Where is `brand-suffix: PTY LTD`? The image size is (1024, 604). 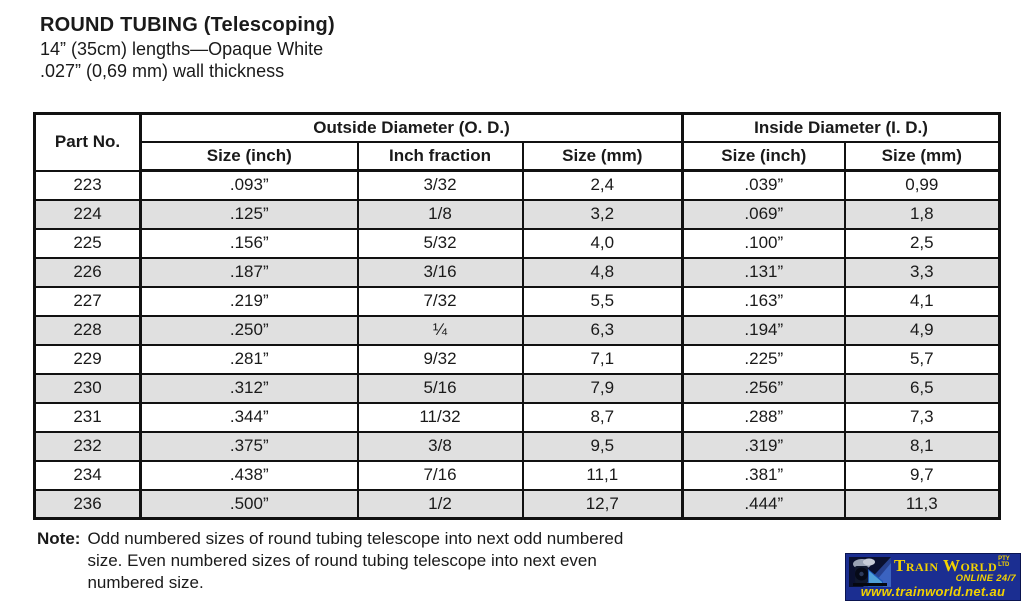 brand-suffix: PTY LTD is located at coordinates (1004, 562).